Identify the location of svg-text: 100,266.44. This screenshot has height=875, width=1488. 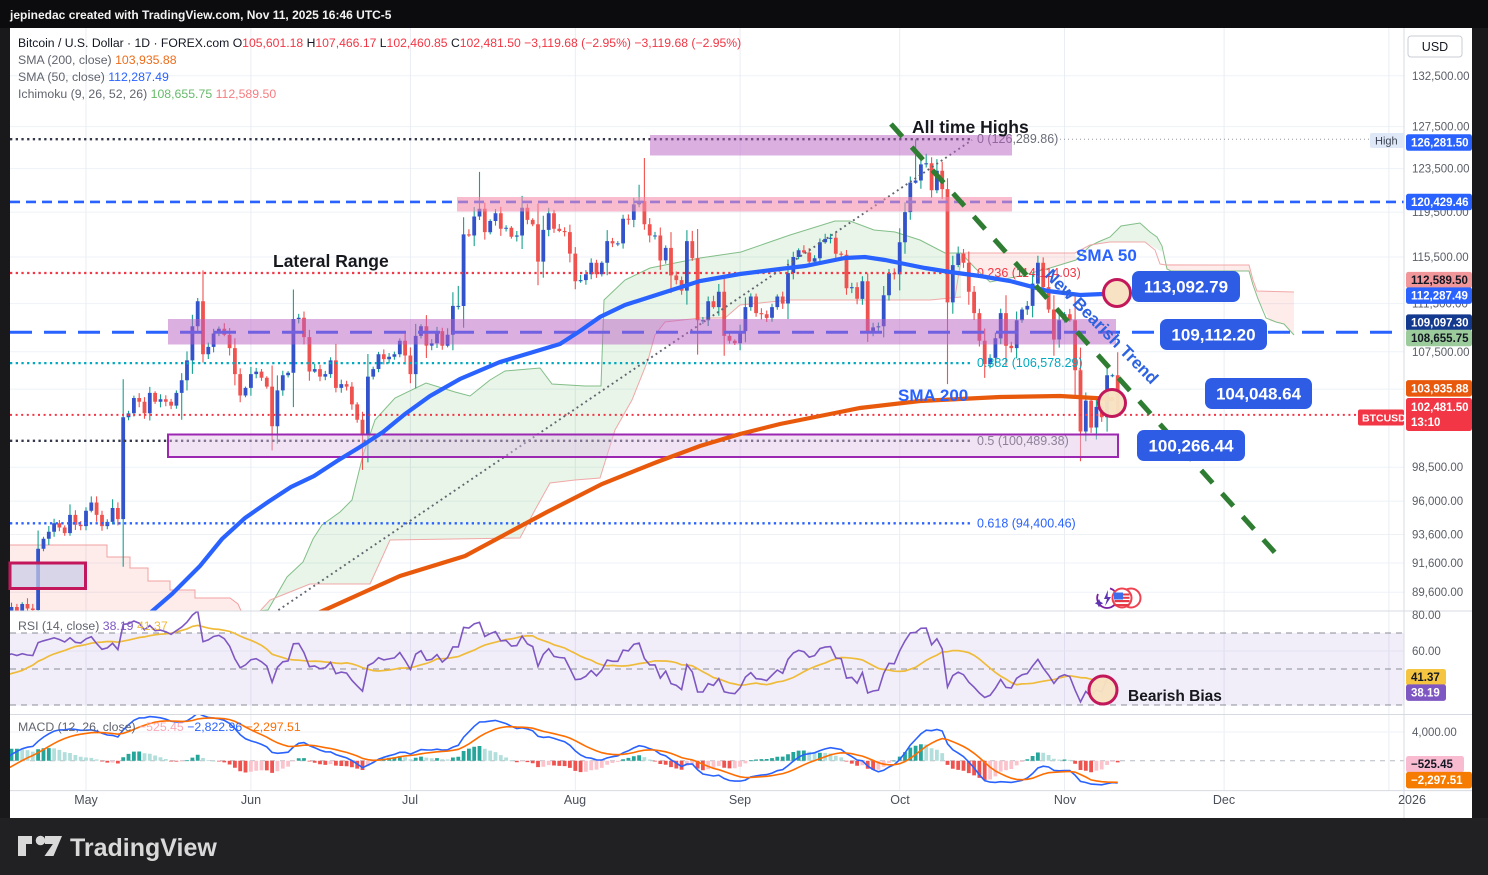
(1191, 446).